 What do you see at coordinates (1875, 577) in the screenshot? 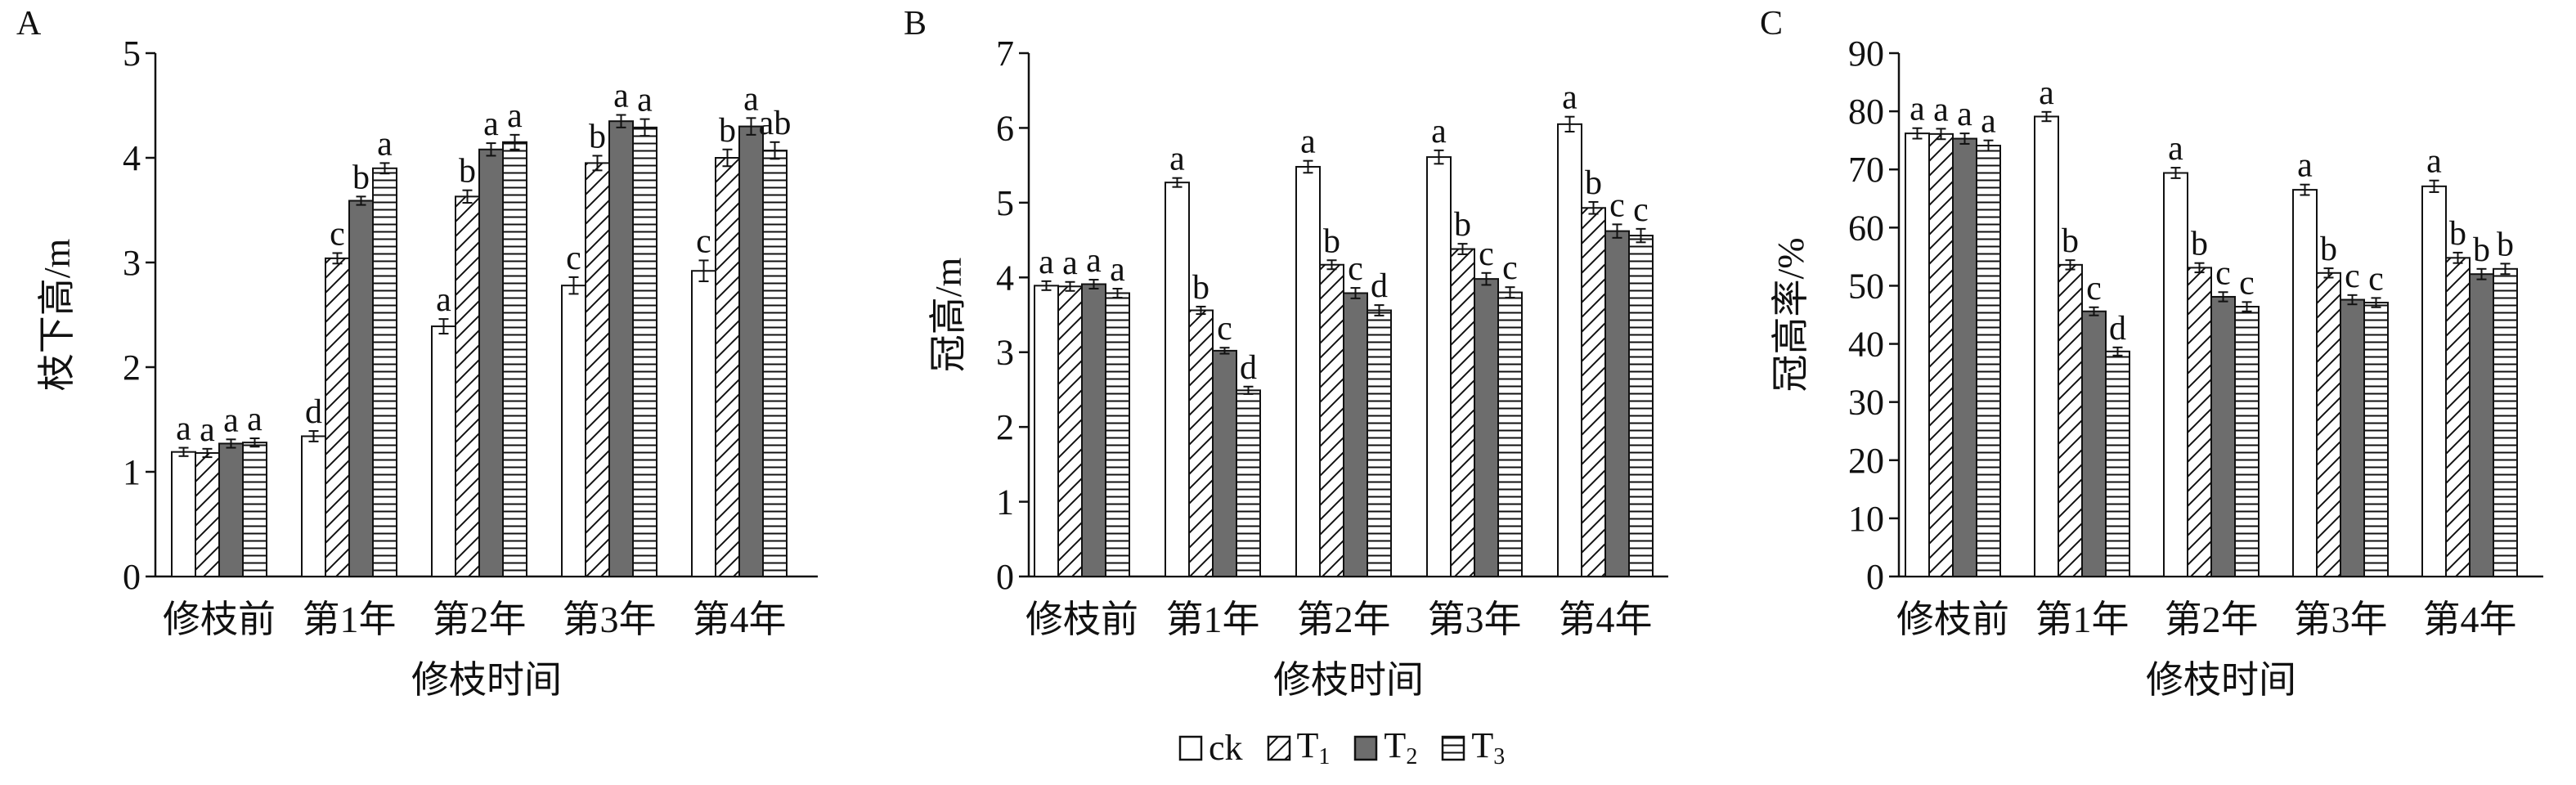
I see `y-tick-label: 0` at bounding box center [1875, 577].